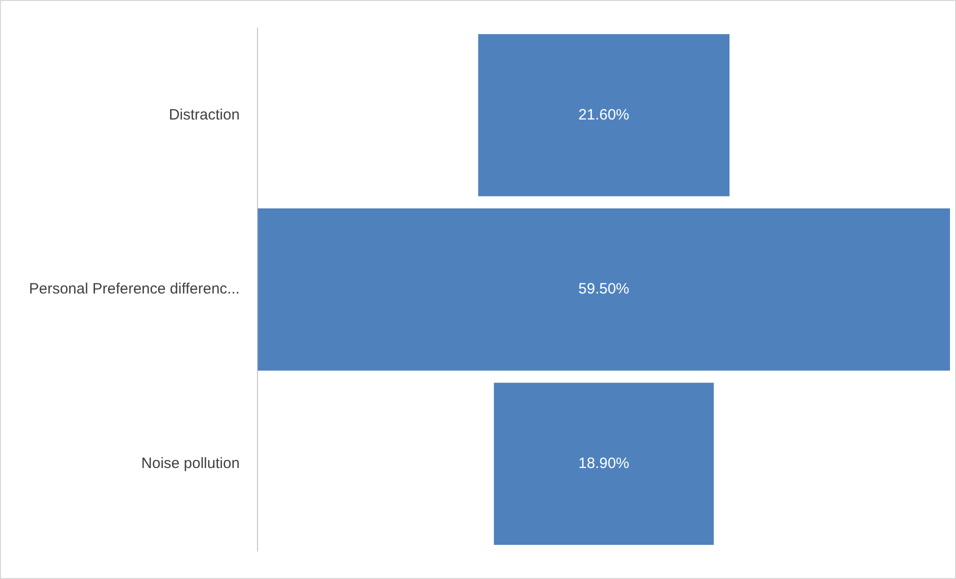 Image resolution: width=956 pixels, height=579 pixels. I want to click on data-label: 21.60%, so click(604, 115).